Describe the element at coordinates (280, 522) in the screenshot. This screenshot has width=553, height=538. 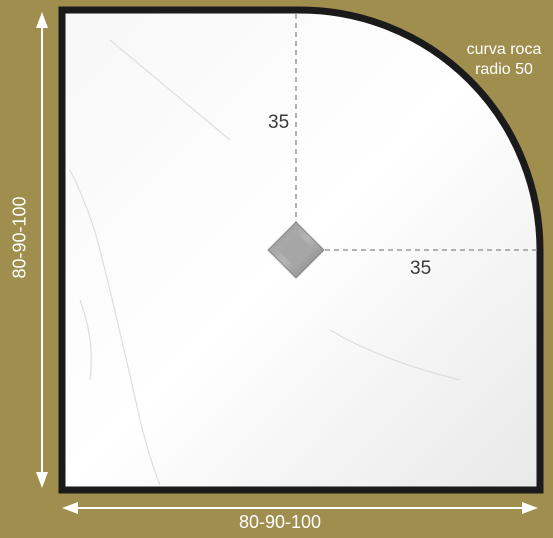
I see `bottom-dimension-label: 80-90-100` at that location.